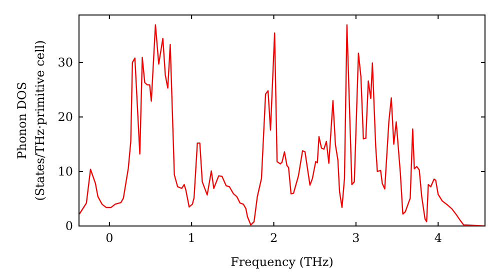 The width and height of the screenshot is (500, 280). I want to click on x-tick-label: 2, so click(274, 238).